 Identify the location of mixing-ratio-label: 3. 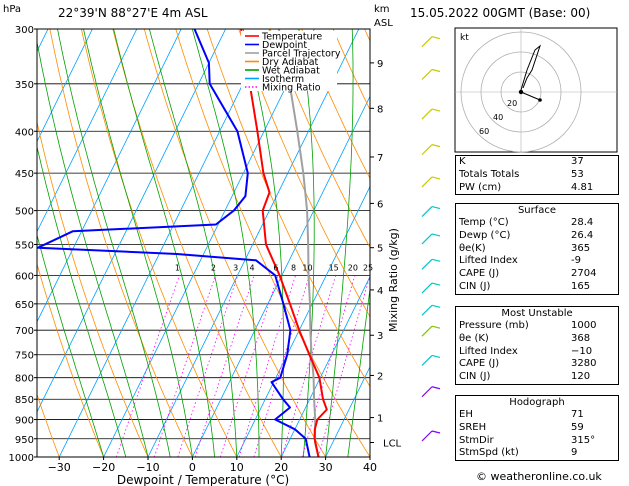
(235, 267).